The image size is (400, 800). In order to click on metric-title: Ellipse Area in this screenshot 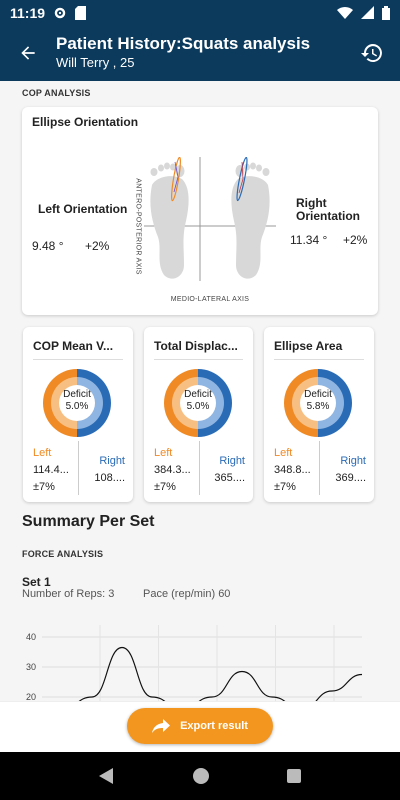, I will do `click(308, 346)`.